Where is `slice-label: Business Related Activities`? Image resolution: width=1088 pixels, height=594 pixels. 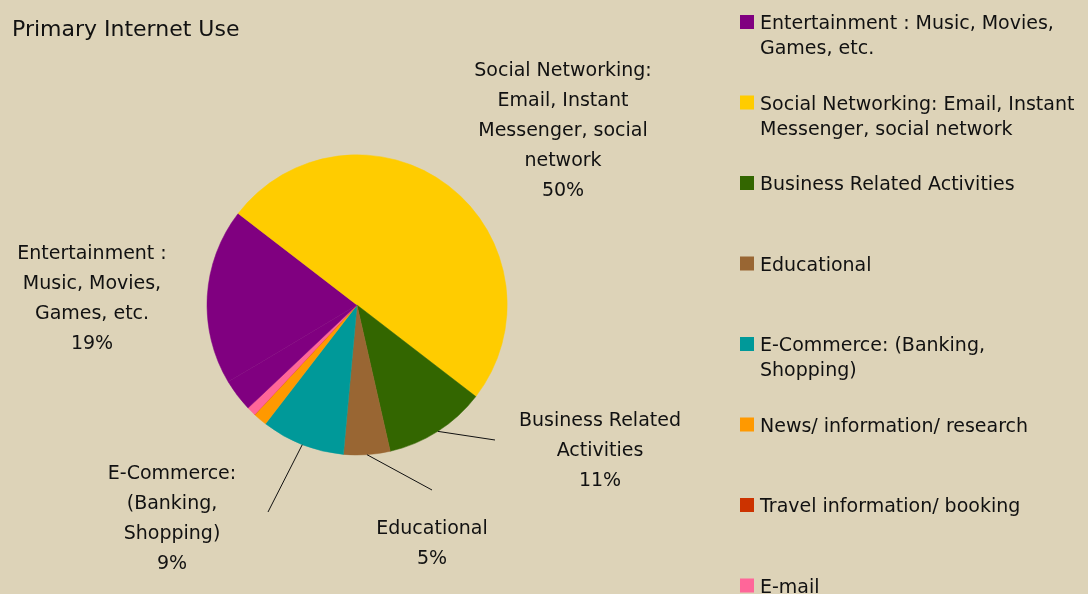 slice-label: Business Related Activities is located at coordinates (600, 434).